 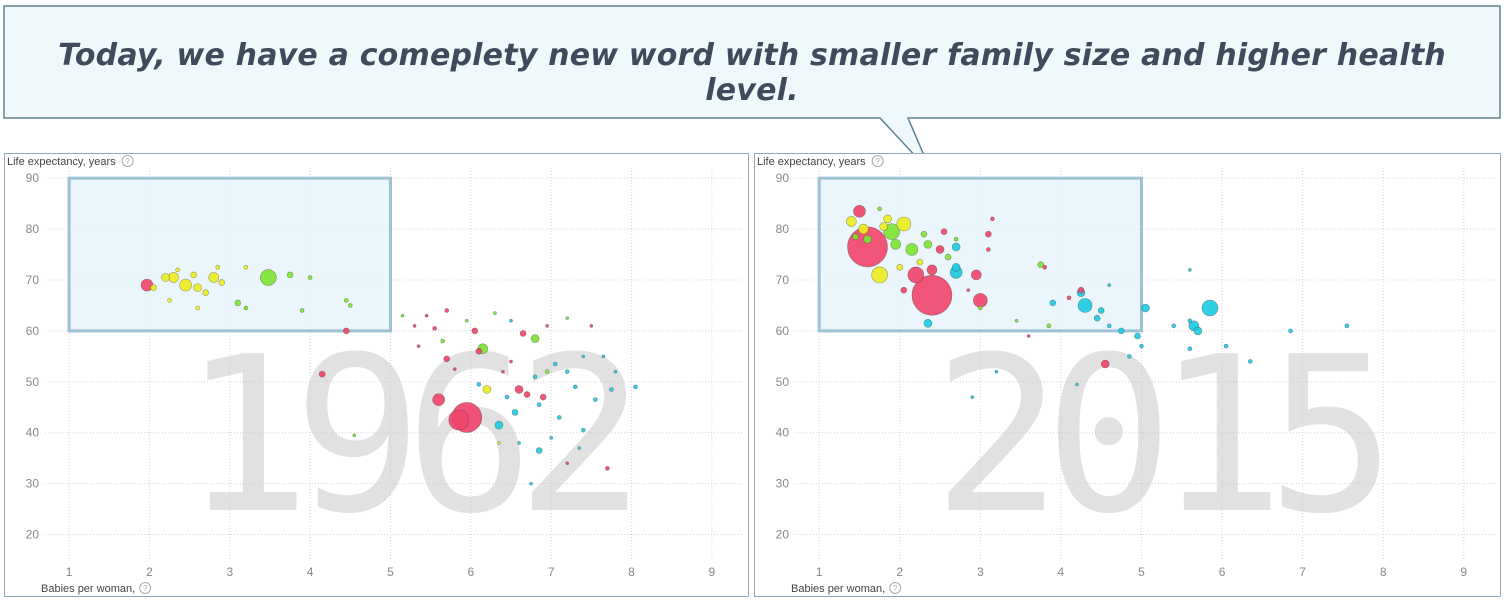 I want to click on x-tick-label: 7, so click(x=551, y=572).